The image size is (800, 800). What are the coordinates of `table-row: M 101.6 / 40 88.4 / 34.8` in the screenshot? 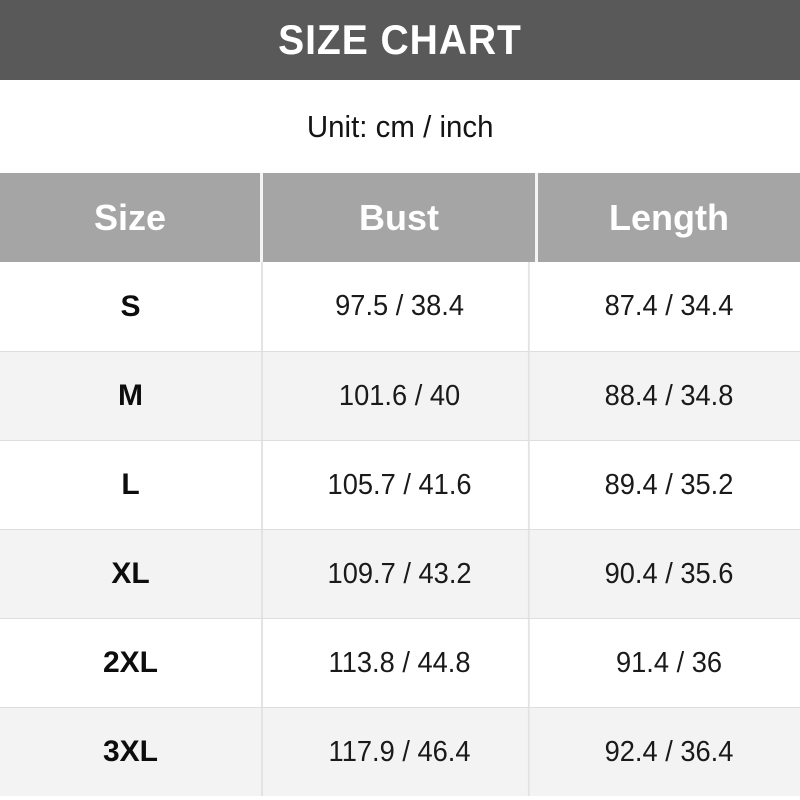 It's located at (400, 395).